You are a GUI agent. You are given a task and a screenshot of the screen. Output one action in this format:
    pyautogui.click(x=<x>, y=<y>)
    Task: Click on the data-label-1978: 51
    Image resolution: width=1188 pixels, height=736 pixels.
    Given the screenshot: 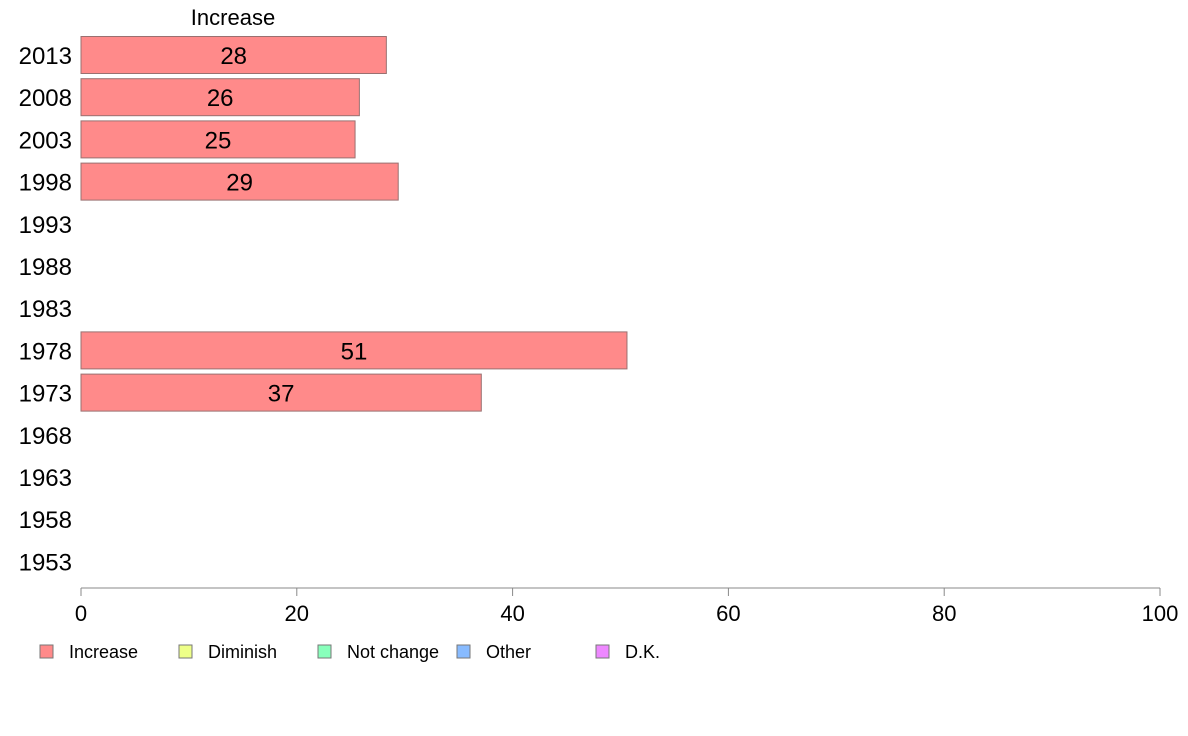 What is the action you would take?
    pyautogui.click(x=354, y=351)
    